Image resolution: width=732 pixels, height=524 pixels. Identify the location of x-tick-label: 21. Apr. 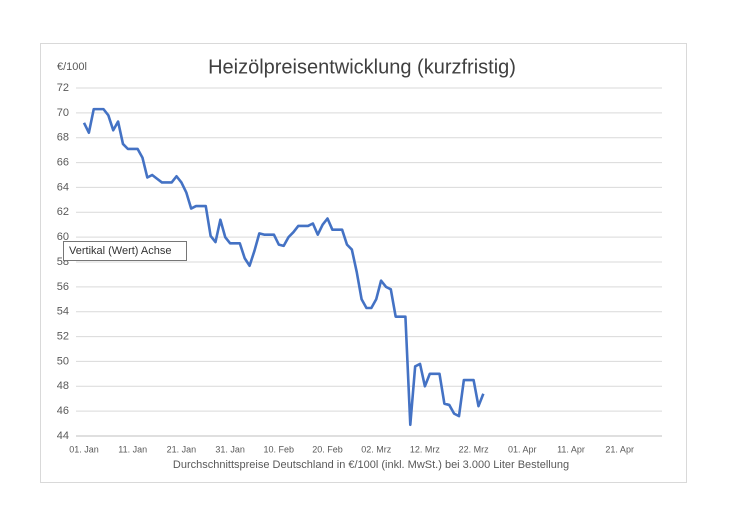
(619, 449).